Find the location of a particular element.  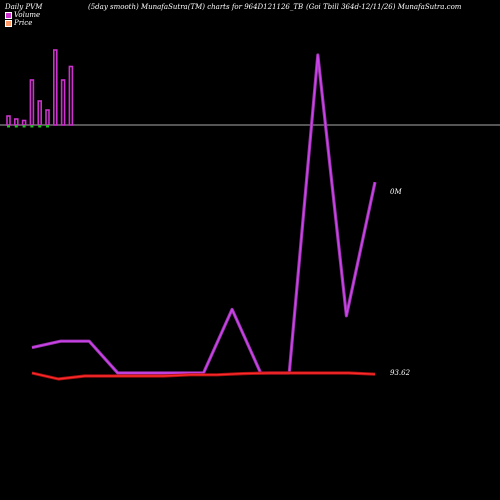

price-line is located at coordinates (203, 376).